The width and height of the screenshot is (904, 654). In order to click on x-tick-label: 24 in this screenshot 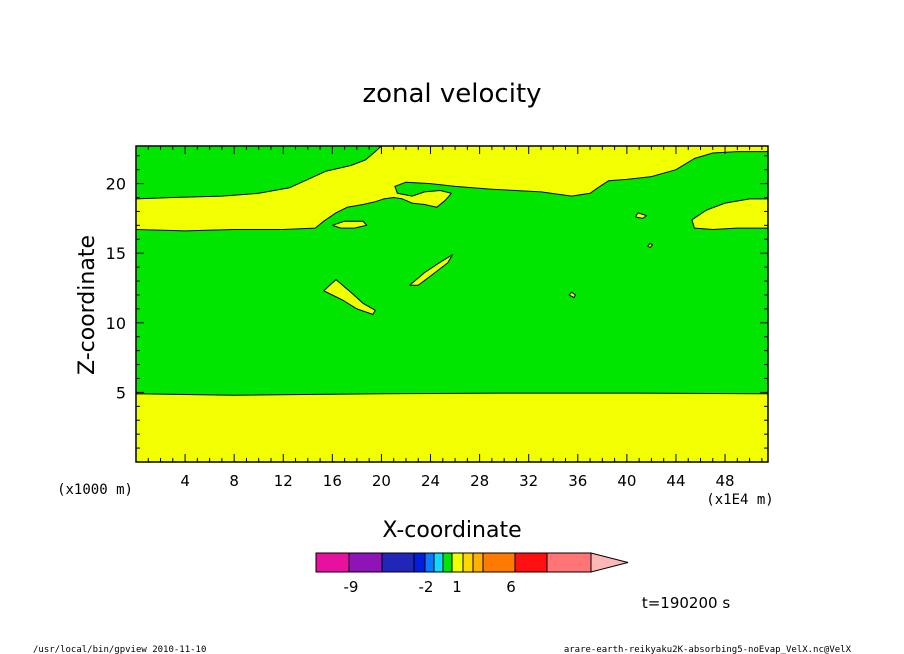, I will do `click(430, 481)`.